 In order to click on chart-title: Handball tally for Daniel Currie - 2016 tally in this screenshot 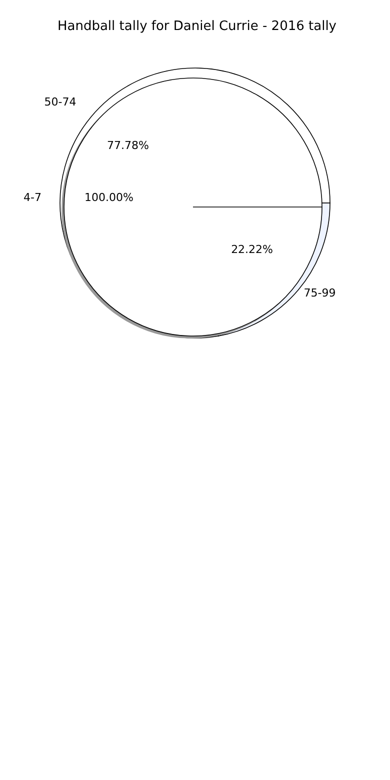, I will do `click(197, 26)`.